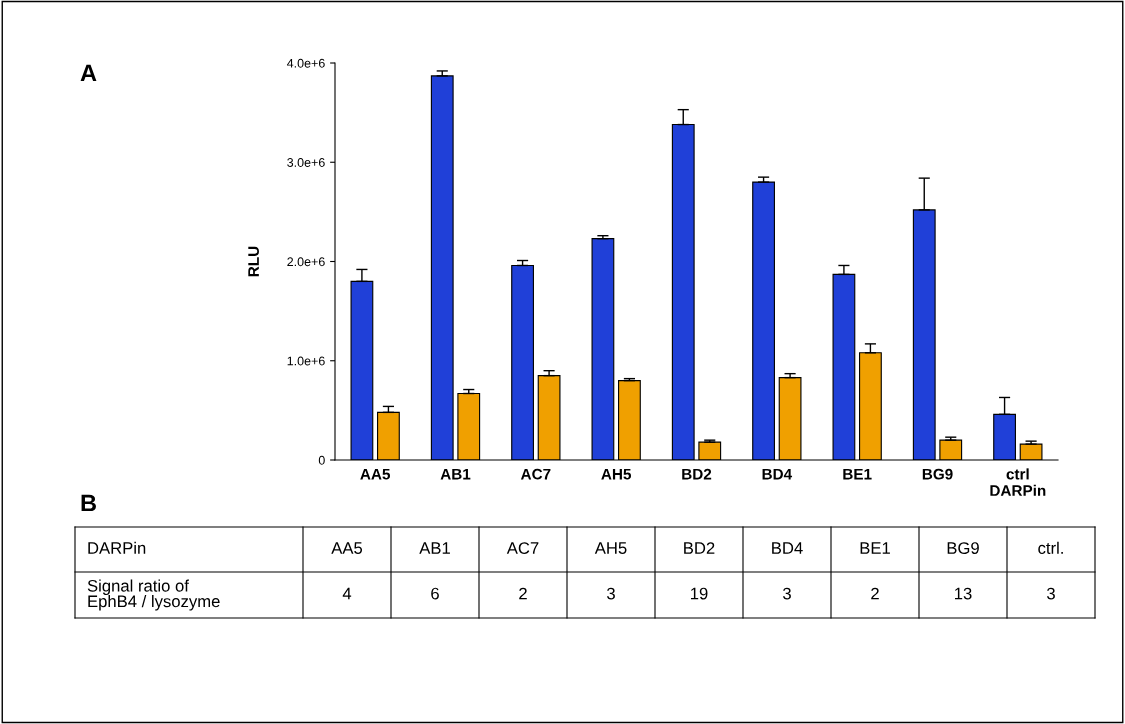  Describe the element at coordinates (253, 261) in the screenshot. I see `y-axis-title: RLU` at that location.